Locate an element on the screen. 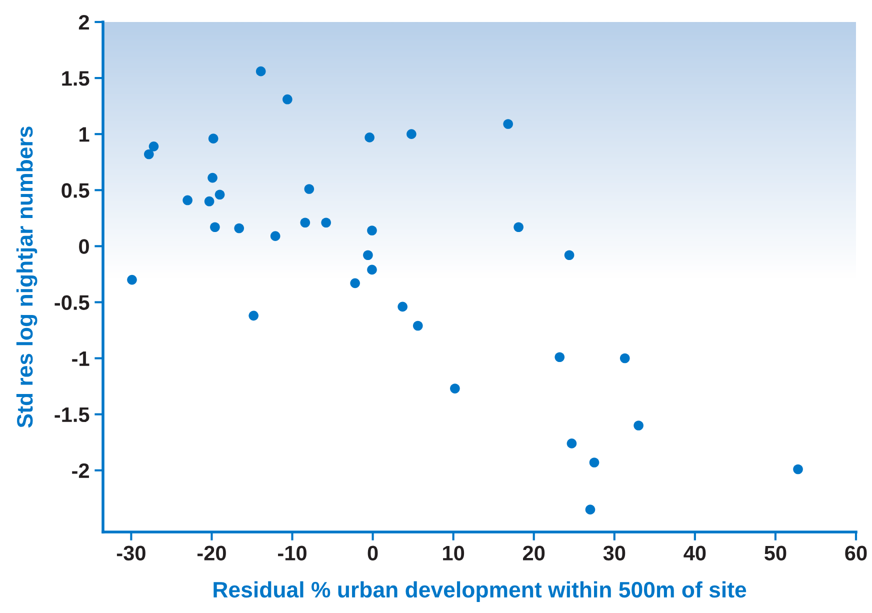  x-tick-label: -30 is located at coordinates (131, 553).